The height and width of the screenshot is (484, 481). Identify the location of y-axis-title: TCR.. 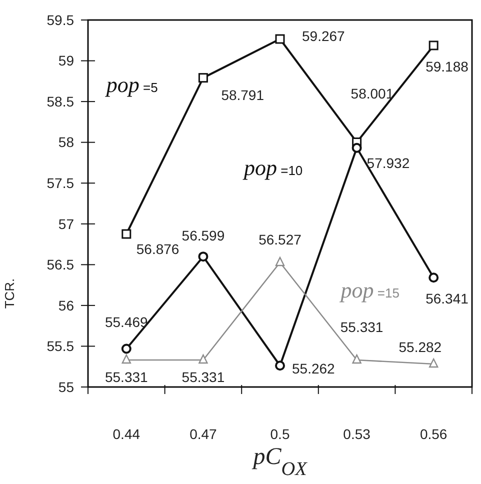
(9, 293).